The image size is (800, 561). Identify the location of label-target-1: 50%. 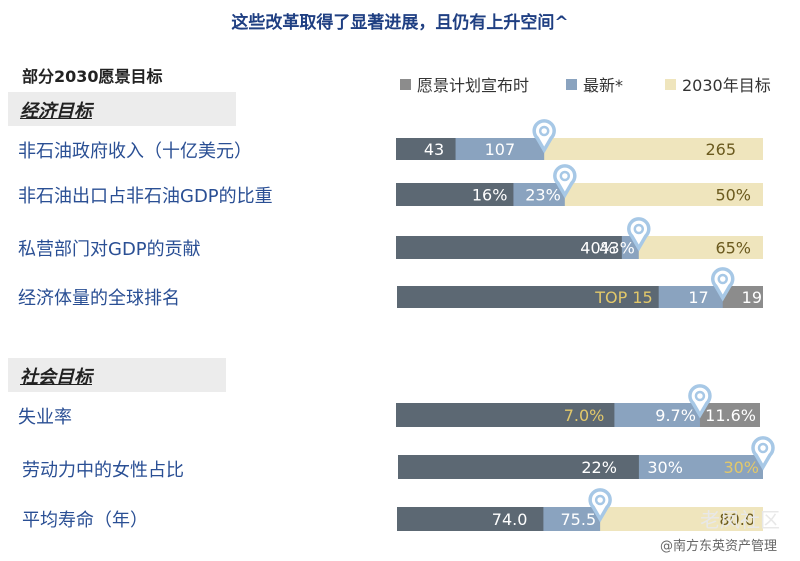
(733, 195).